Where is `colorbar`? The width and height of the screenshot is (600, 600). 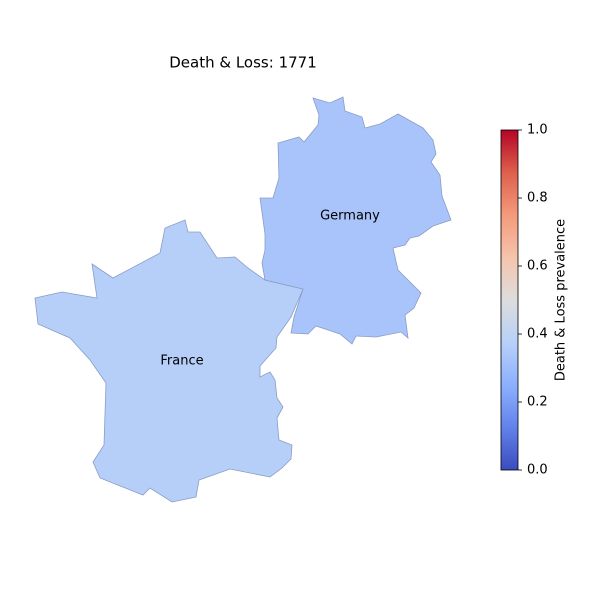 colorbar is located at coordinates (509, 300).